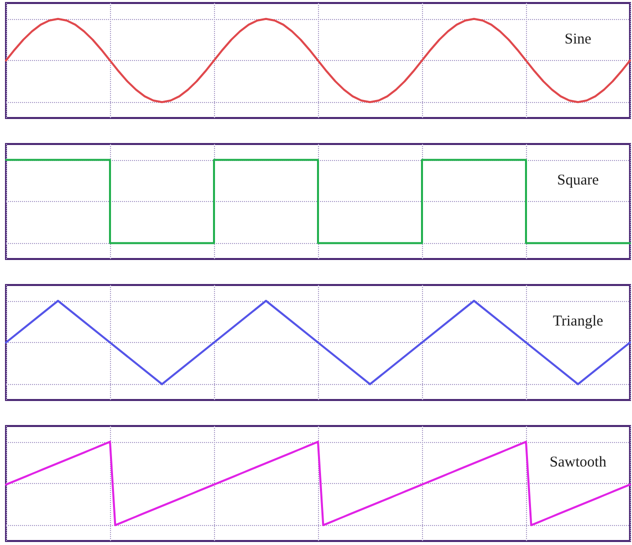 The image size is (632, 545). I want to click on text: Sine, so click(578, 40).